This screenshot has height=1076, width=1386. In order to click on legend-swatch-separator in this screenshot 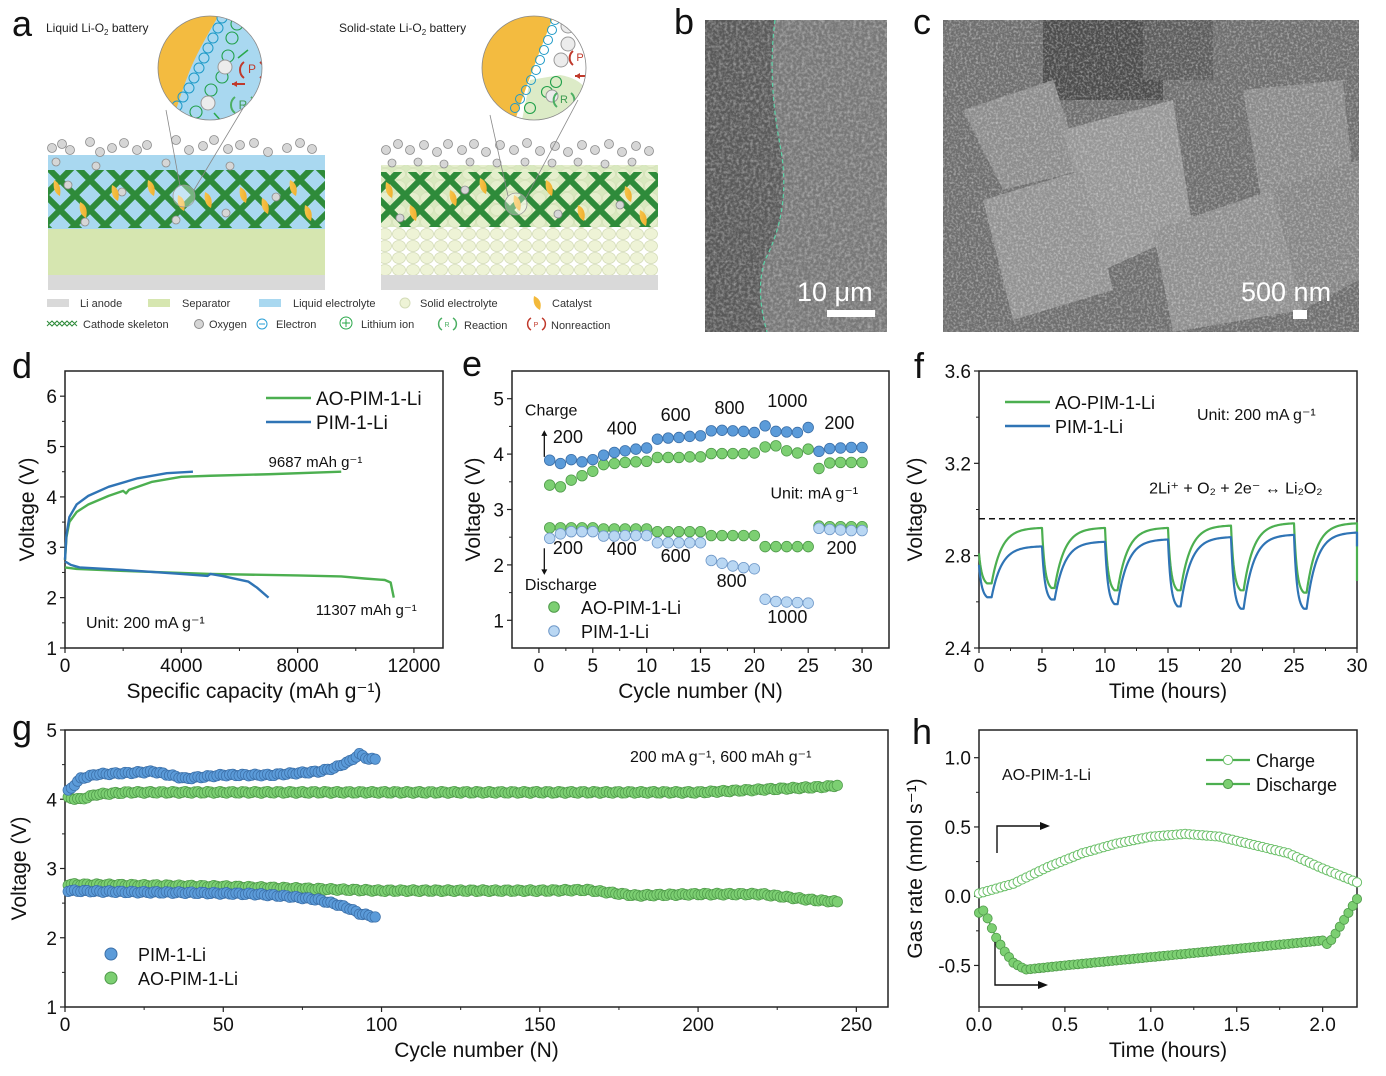, I will do `click(159, 303)`.